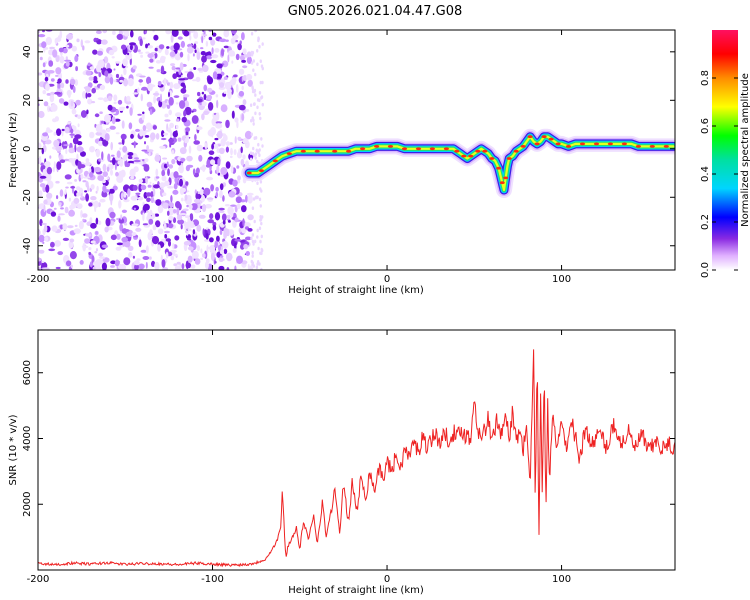 The height and width of the screenshot is (600, 750). I want to click on chart-title: GN05.2026.021.04.47.G08, so click(375, 11).